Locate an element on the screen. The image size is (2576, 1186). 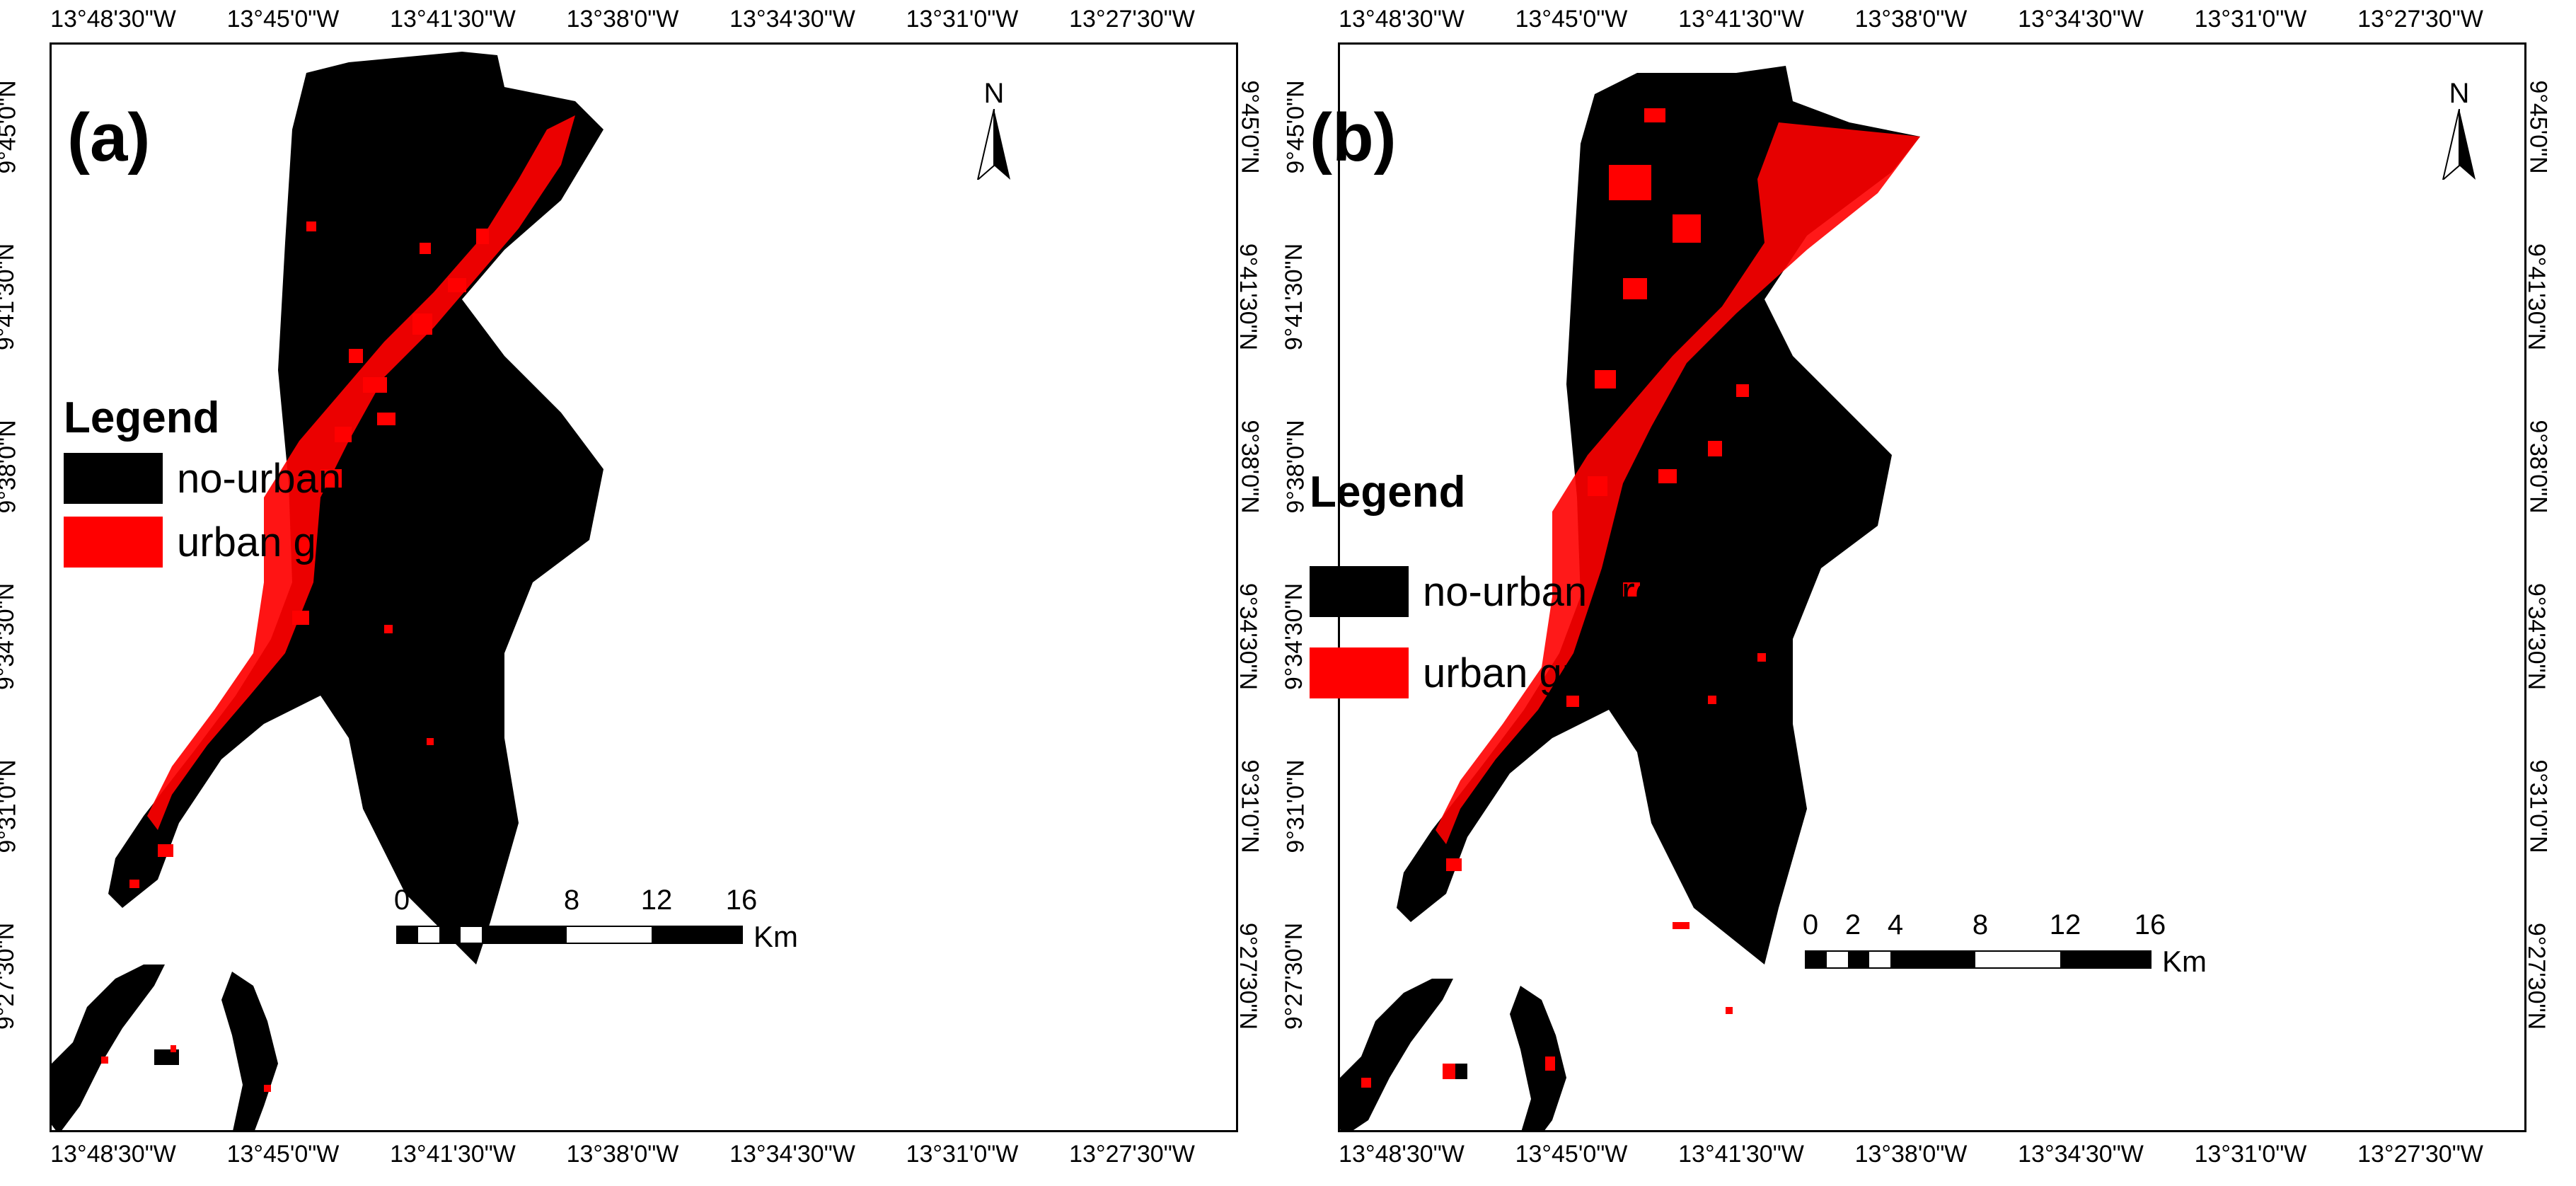
scale-tick-label: 12 is located at coordinates (2065, 924).